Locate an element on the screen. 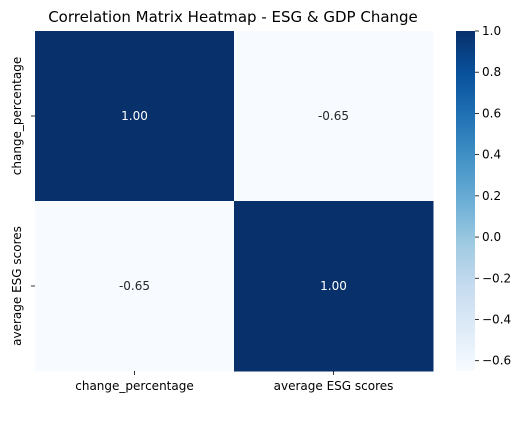 Image resolution: width=527 pixels, height=433 pixels. colorbar-tick-label: −0.2 is located at coordinates (496, 278).